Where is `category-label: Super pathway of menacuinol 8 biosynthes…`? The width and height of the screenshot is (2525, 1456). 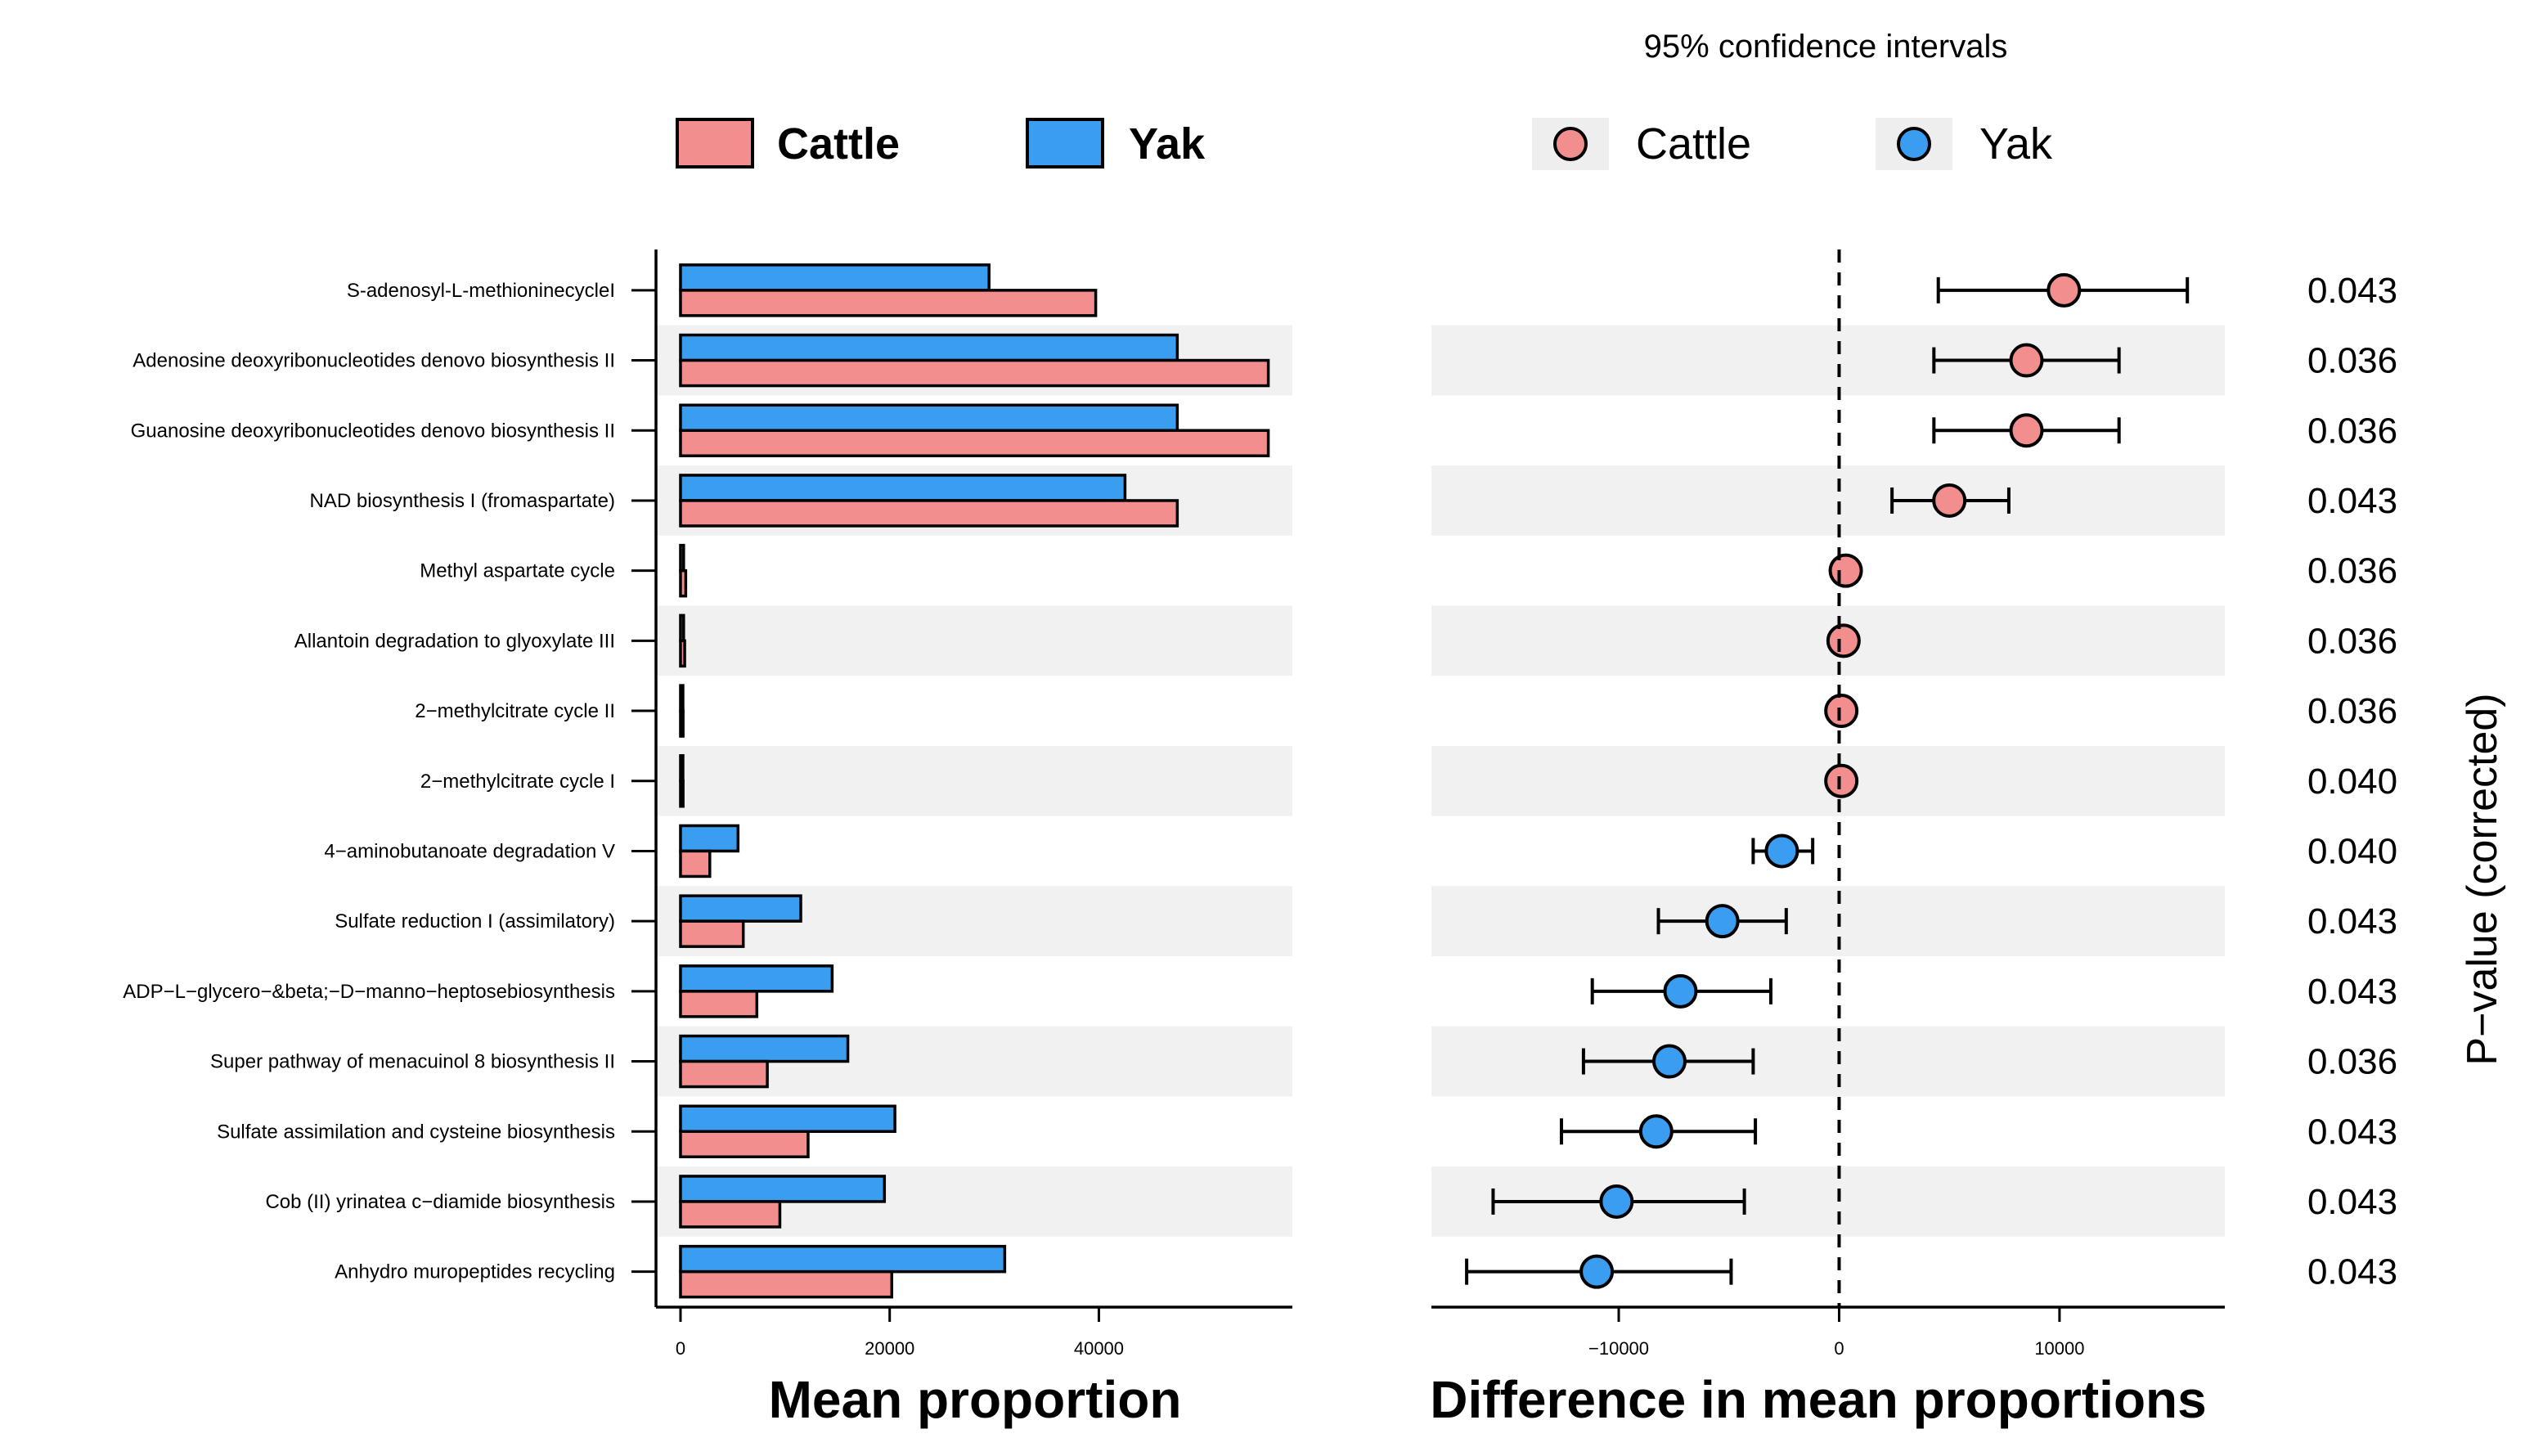 category-label: Super pathway of menacuinol 8 biosynthes… is located at coordinates (412, 1062).